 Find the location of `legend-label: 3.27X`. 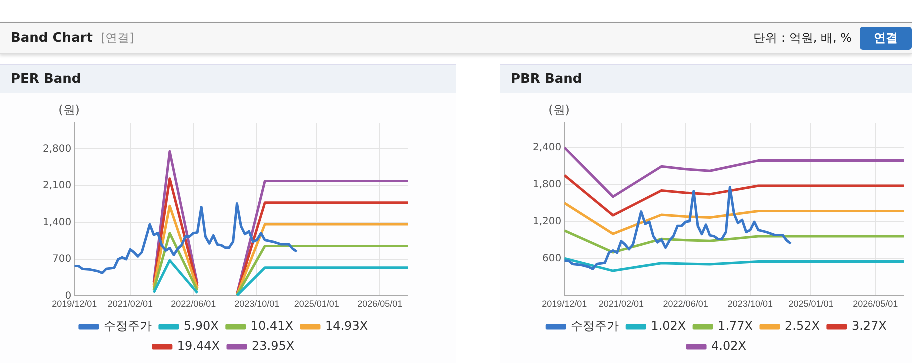

legend-label: 3.27X is located at coordinates (869, 326).